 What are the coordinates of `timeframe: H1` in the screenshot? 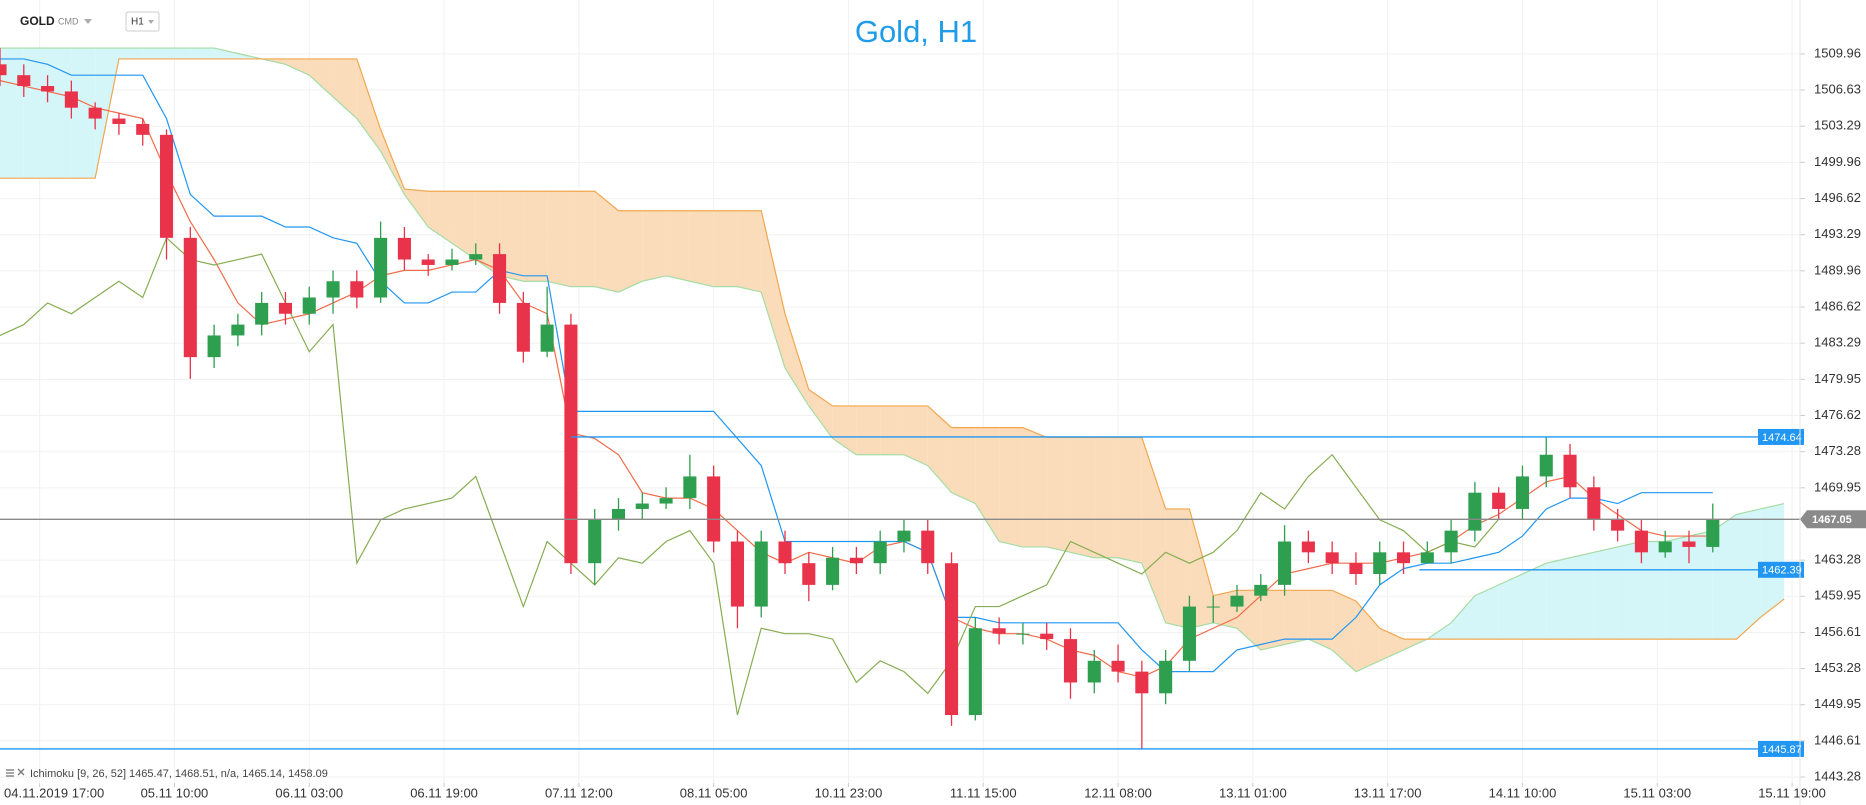 It's located at (137, 22).